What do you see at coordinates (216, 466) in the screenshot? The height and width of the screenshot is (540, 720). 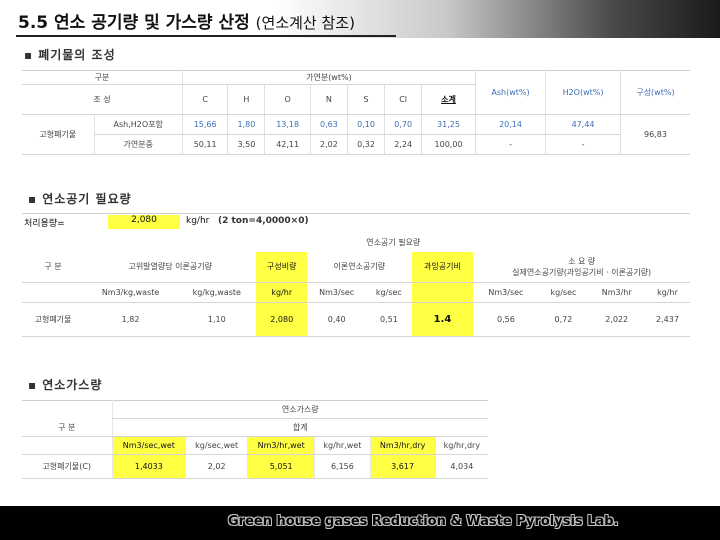 I see `gas-val-2: 2,02` at bounding box center [216, 466].